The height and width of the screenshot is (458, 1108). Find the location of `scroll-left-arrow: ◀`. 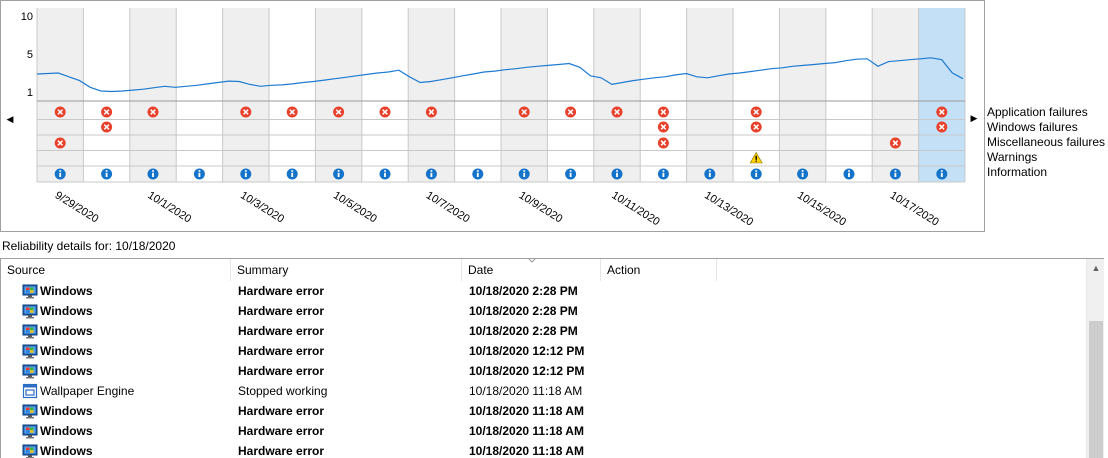

scroll-left-arrow: ◀ is located at coordinates (10, 119).